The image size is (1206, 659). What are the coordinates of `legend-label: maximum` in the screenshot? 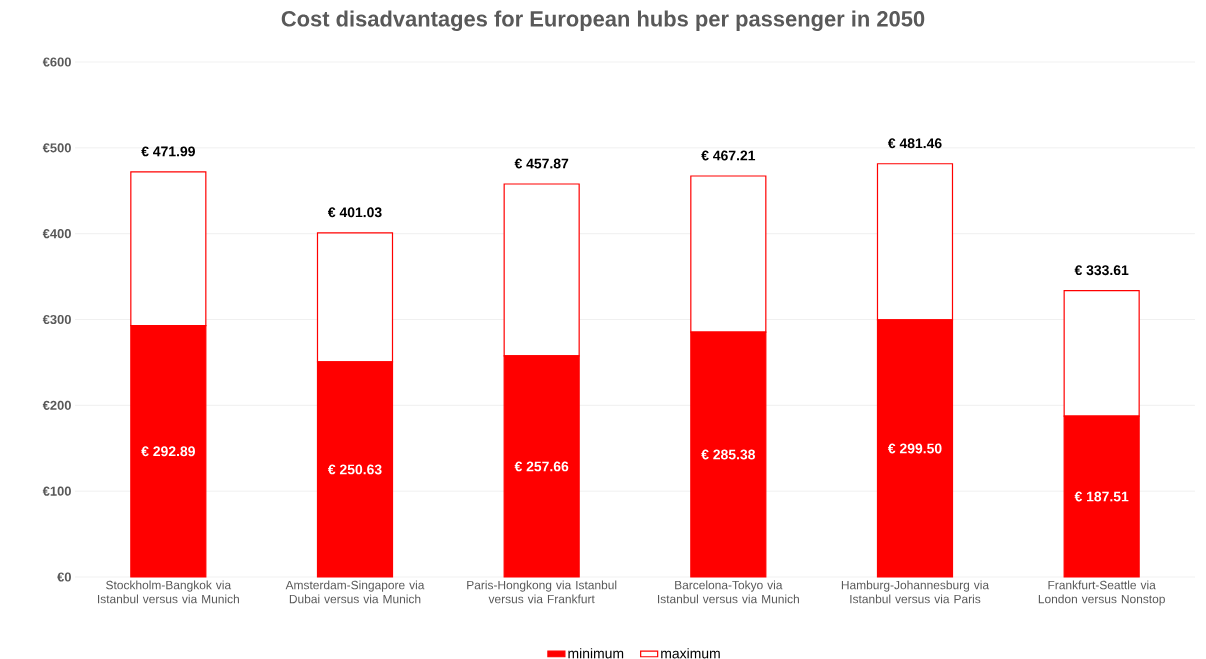 It's located at (690, 653).